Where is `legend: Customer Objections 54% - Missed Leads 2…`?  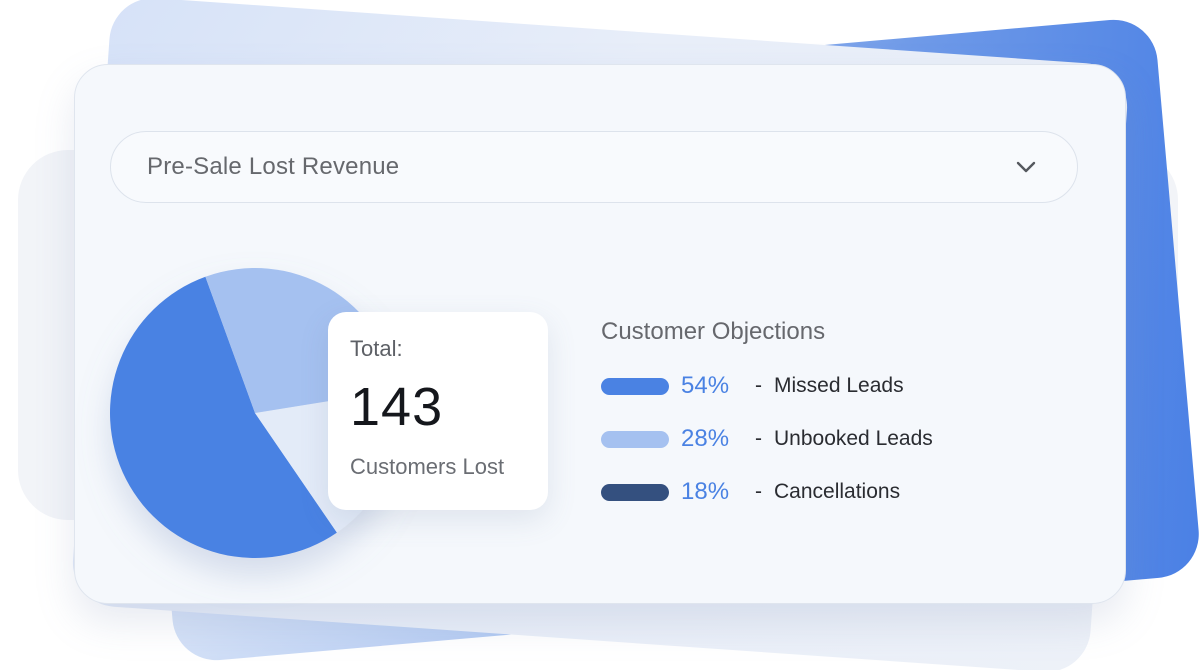
legend: Customer Objections 54% - Missed Leads 2… is located at coordinates (821, 423).